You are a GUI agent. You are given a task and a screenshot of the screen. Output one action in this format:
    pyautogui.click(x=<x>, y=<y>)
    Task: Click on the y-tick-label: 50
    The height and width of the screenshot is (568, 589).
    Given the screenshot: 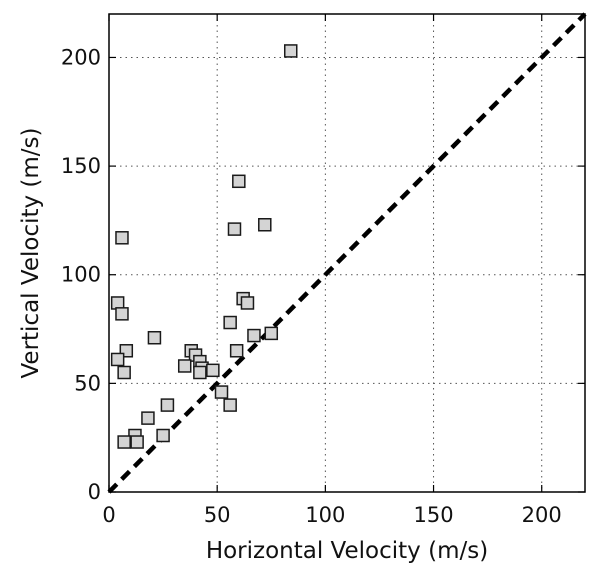 What is the action you would take?
    pyautogui.click(x=87, y=383)
    